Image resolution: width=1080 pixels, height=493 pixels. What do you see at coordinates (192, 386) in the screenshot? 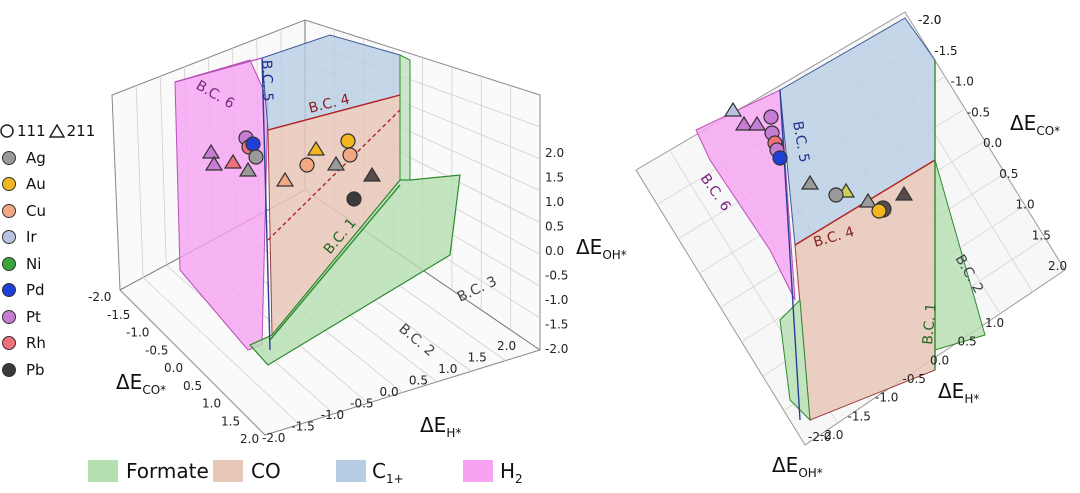
I see `left-co-tick-label: 0.5` at bounding box center [192, 386].